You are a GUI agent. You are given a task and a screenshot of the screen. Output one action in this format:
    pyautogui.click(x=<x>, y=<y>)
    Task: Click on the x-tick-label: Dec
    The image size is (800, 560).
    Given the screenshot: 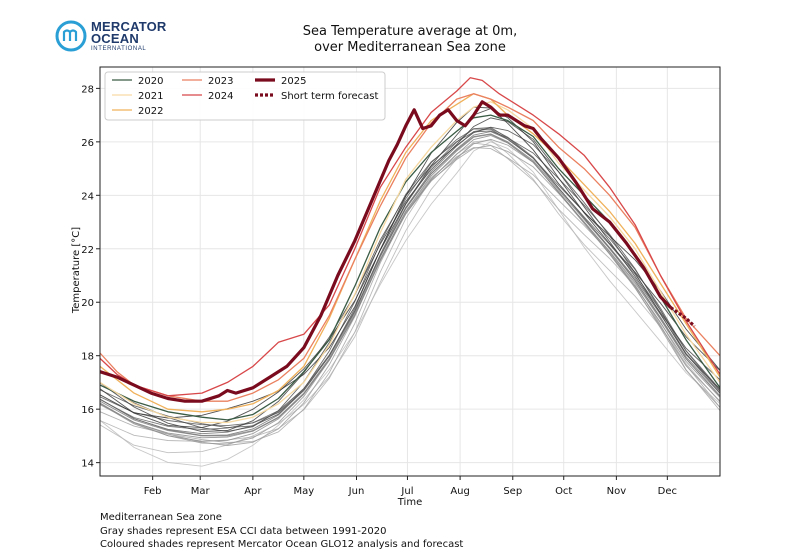 What is the action you would take?
    pyautogui.click(x=667, y=491)
    